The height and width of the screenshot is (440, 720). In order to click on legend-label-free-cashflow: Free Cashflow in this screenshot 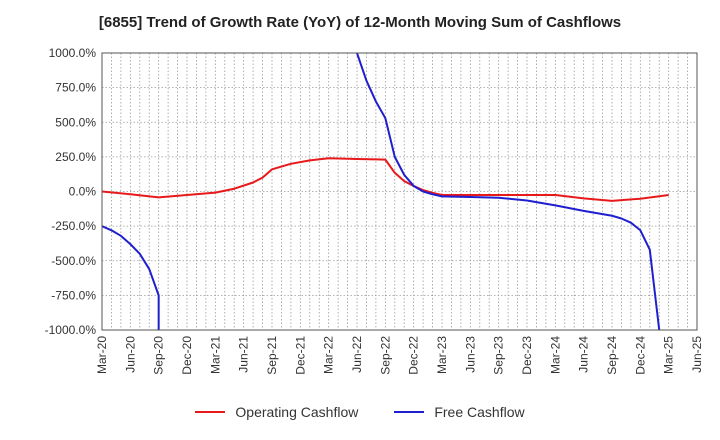, I will do `click(479, 412)`.